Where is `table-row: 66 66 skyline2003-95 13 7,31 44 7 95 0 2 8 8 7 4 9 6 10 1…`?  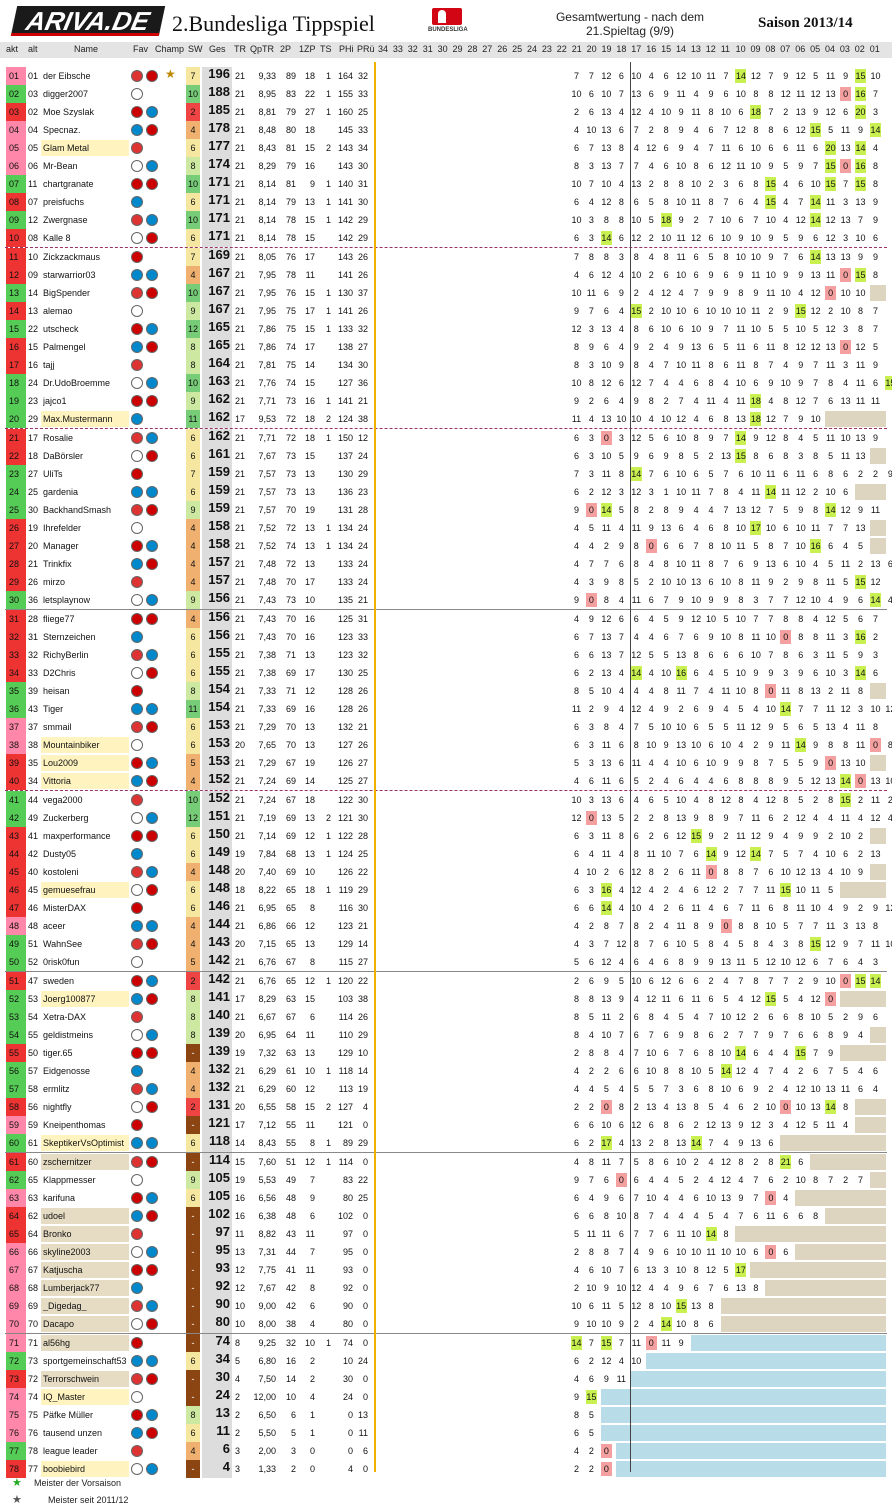 table-row: 66 66 skyline2003-95 13 7,31 44 7 95 0 2 8 8 7 4 9 6 10 1… is located at coordinates (446, 1252).